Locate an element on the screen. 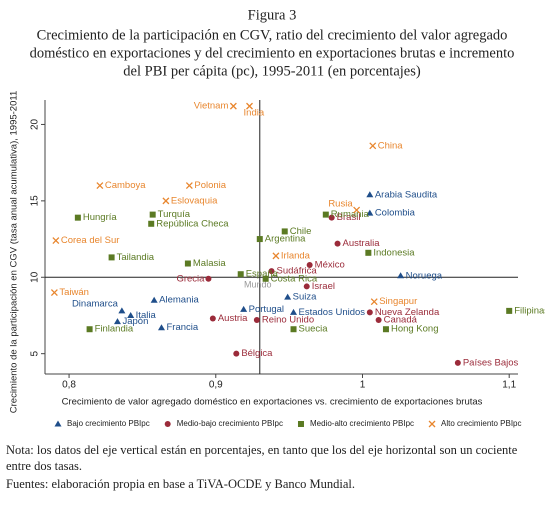  point-label: Austria is located at coordinates (233, 318).